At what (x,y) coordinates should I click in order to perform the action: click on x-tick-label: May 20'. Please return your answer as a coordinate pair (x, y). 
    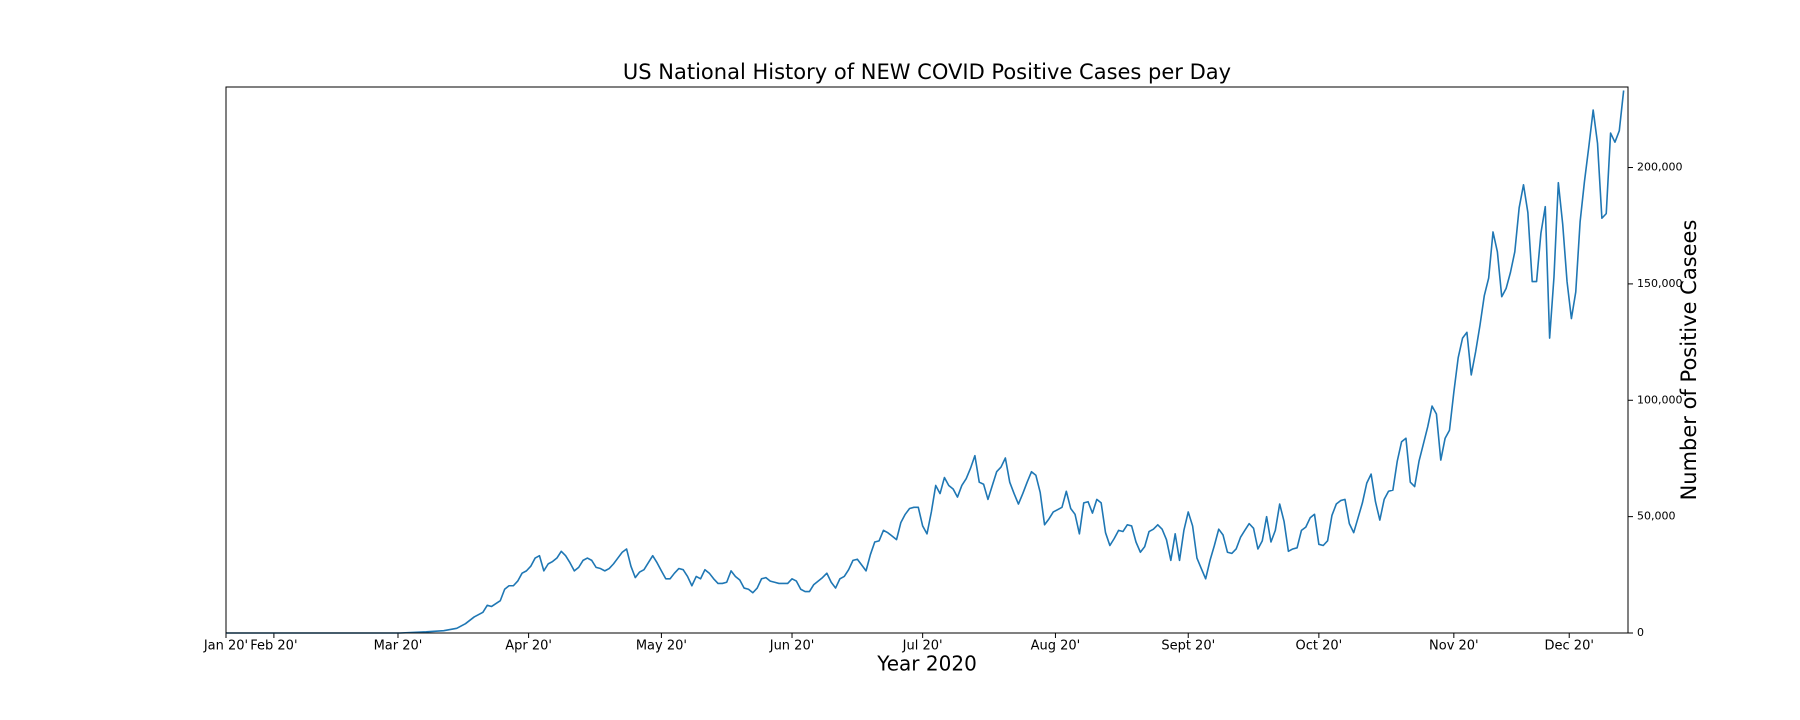
    Looking at the image, I should click on (661, 646).